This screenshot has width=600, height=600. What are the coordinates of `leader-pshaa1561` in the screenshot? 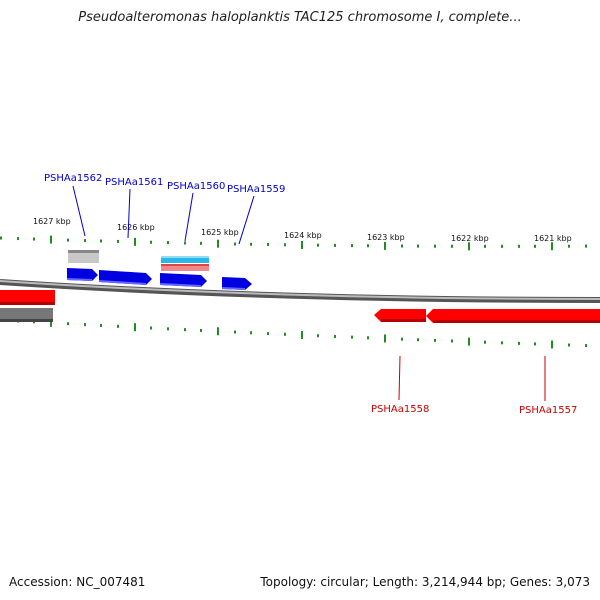 It's located at (129, 213).